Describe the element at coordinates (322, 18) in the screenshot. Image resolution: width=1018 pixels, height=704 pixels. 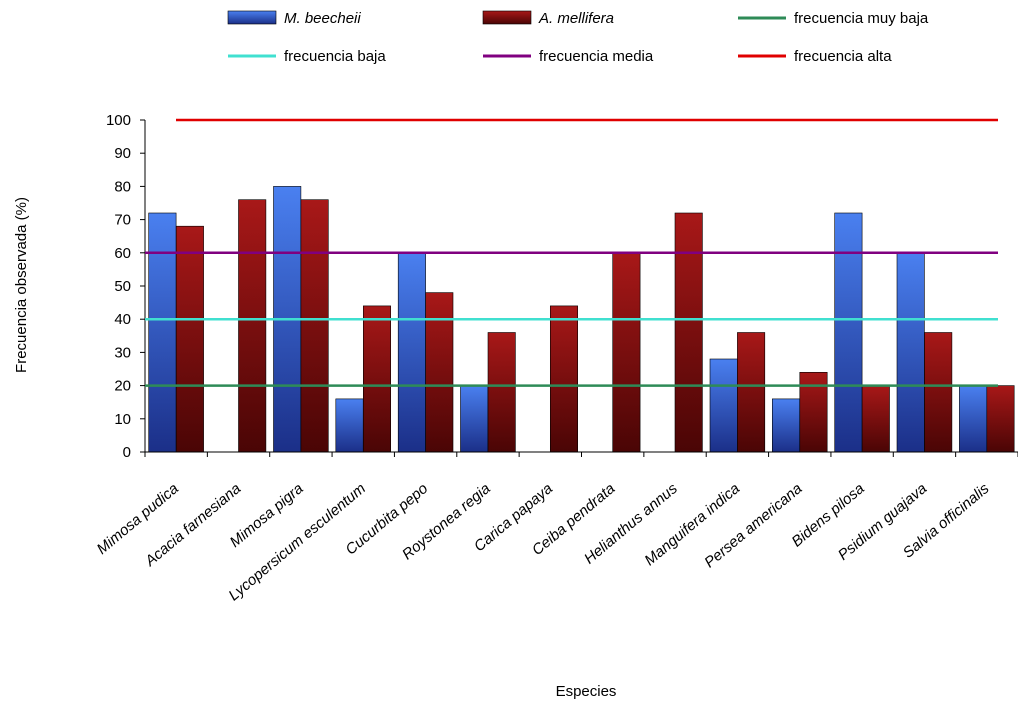
I see `legend-label: M. beecheii` at that location.